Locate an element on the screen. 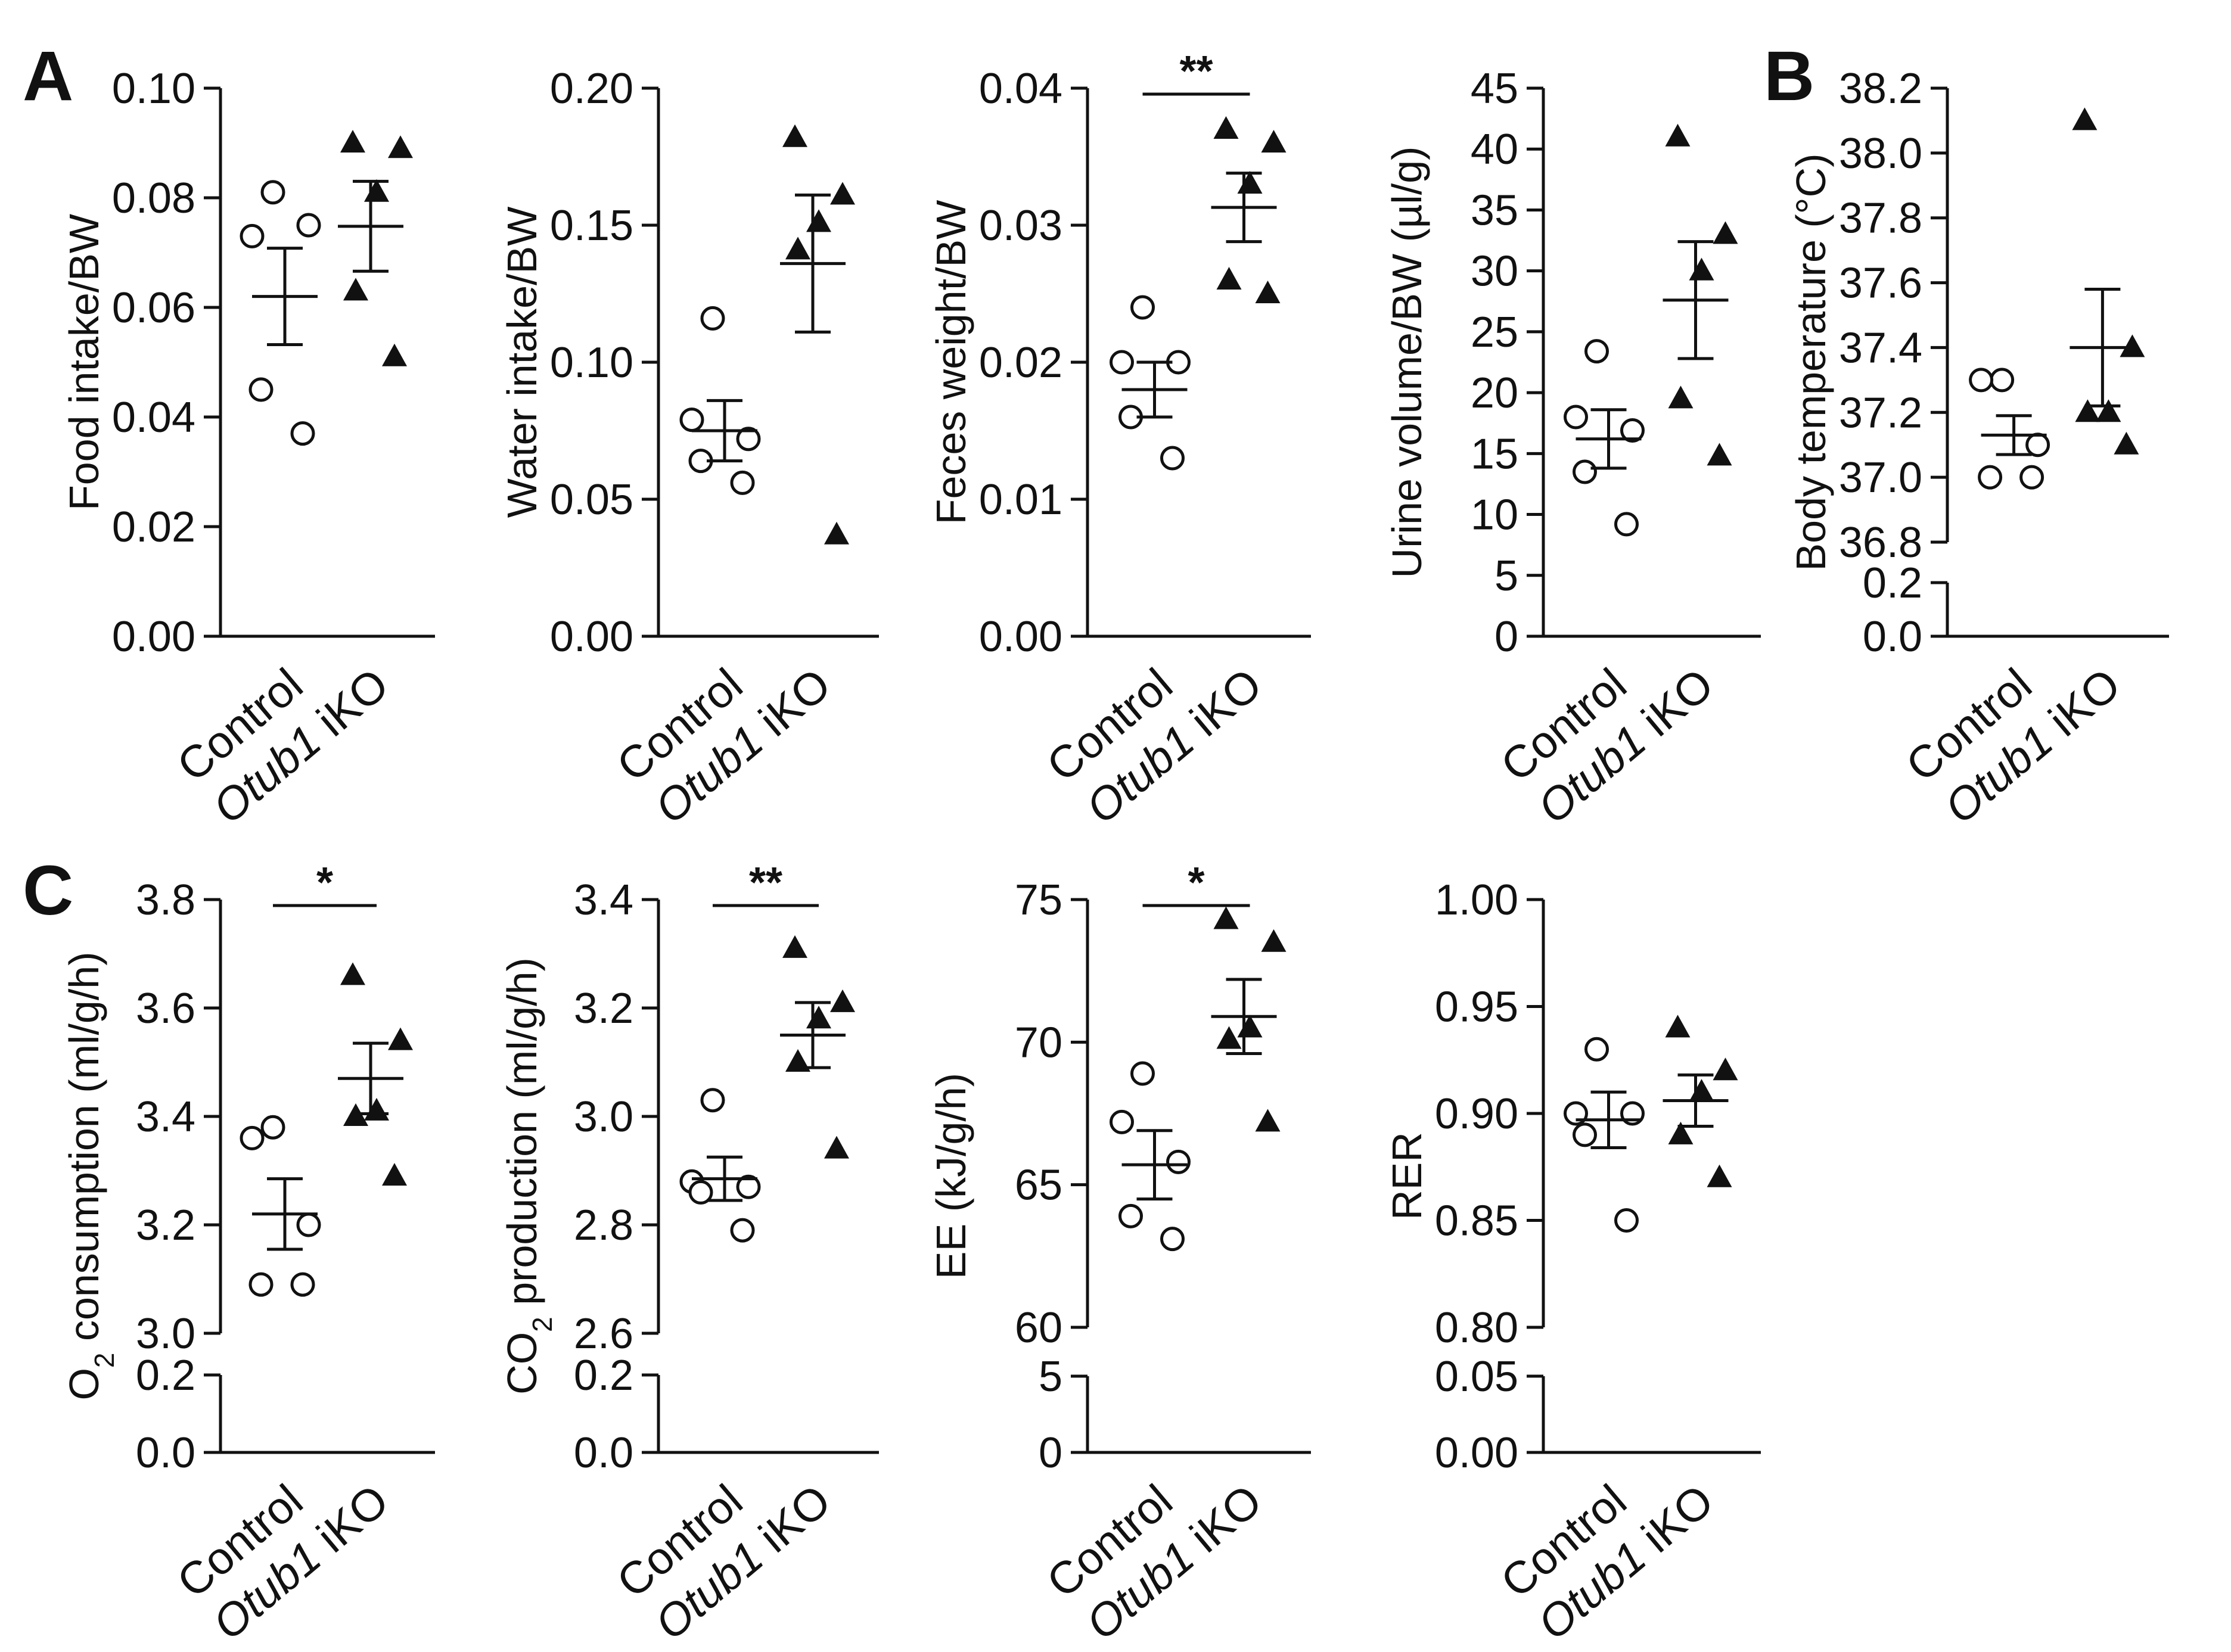 The image size is (2231, 1652). chart-4-y-tick-label: 20 is located at coordinates (1494, 393).